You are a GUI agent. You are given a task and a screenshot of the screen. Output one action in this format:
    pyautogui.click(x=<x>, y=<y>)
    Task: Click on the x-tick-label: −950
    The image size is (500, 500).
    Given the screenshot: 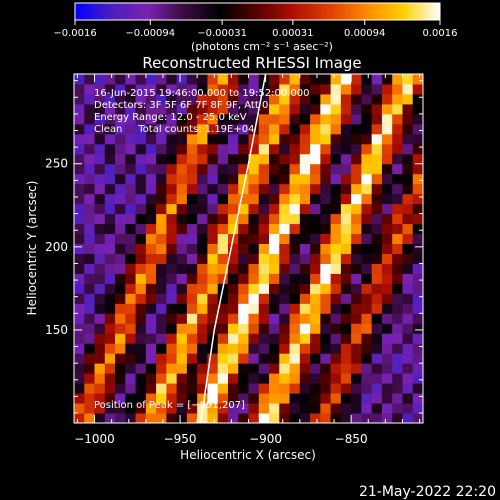 What is the action you would take?
    pyautogui.click(x=180, y=439)
    